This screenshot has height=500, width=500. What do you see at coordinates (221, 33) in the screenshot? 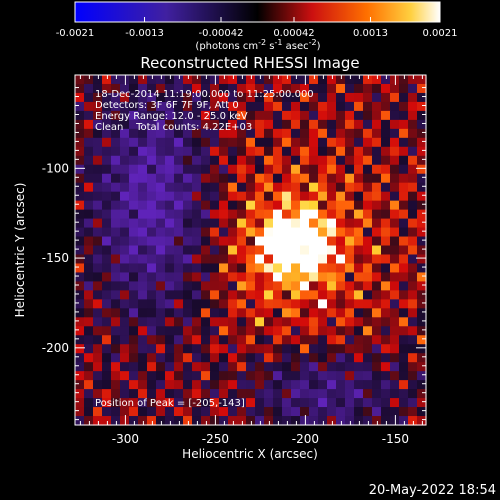
I see `colorbar-tick-label: -0.00042` at bounding box center [221, 33].